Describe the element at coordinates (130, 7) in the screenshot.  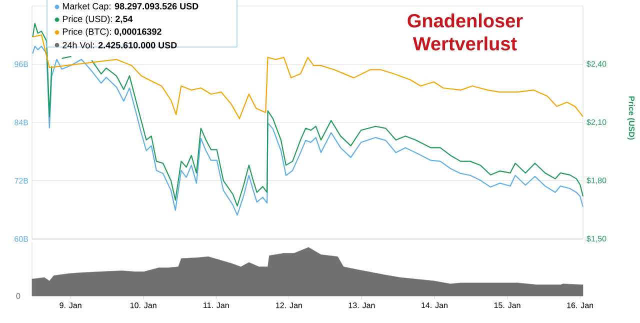
I see `legend-label: Market Cap: 98.297.093.526 USD` at that location.